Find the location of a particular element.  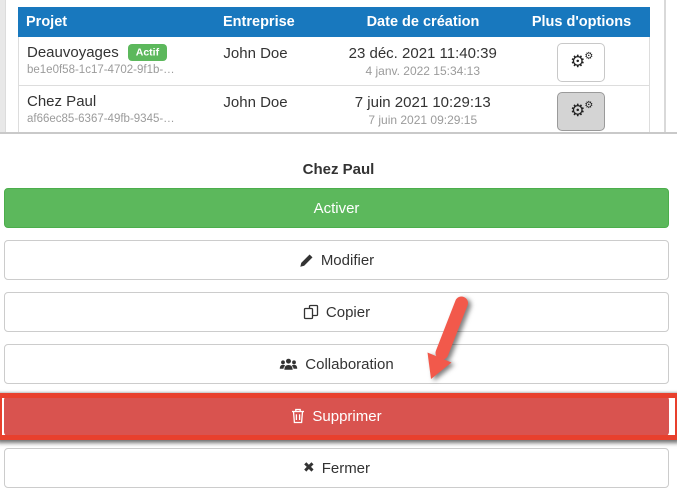

panel-right-edge is located at coordinates (665, 66).